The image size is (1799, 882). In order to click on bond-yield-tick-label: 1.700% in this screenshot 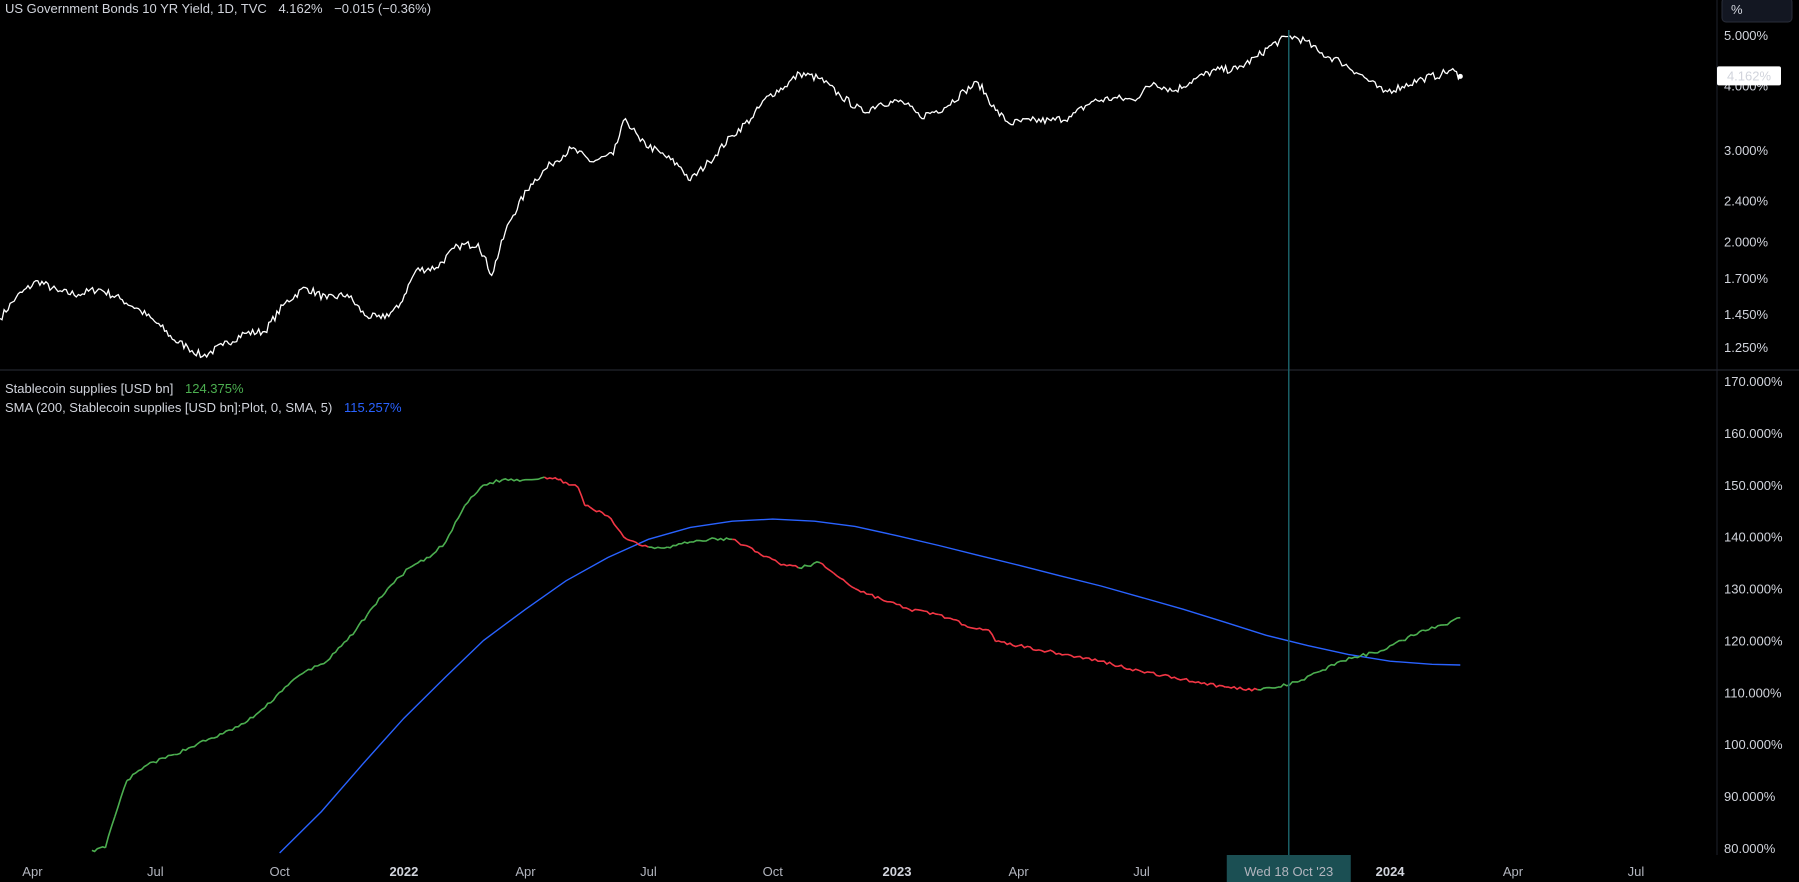, I will do `click(1746, 278)`.